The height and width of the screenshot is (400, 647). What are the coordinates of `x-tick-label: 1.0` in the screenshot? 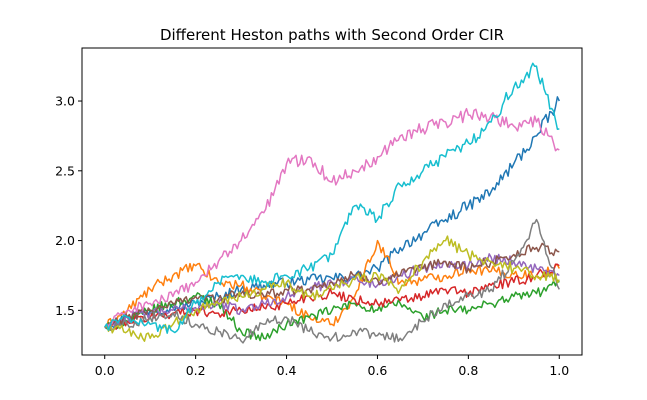 It's located at (559, 370).